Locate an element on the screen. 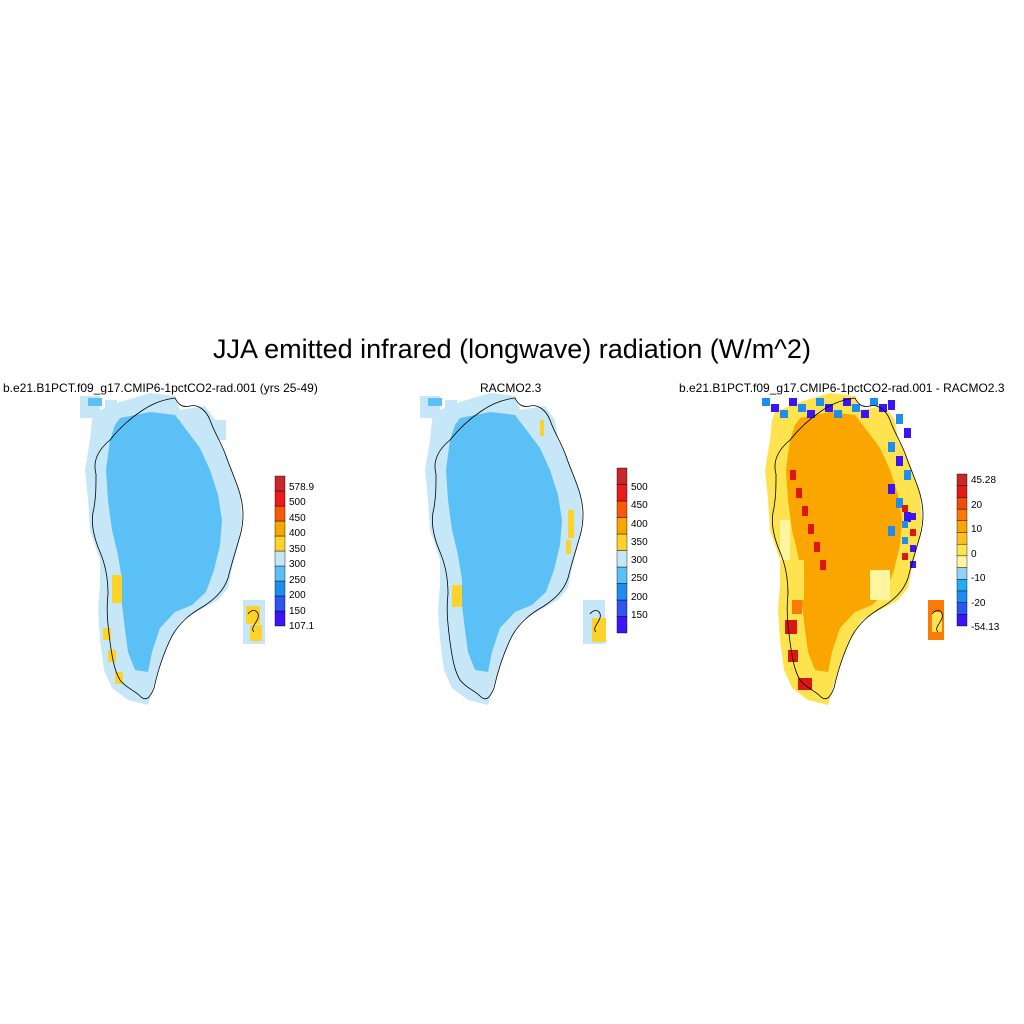 The width and height of the screenshot is (1024, 1024). colorbar-tick-label: 20 is located at coordinates (977, 505).